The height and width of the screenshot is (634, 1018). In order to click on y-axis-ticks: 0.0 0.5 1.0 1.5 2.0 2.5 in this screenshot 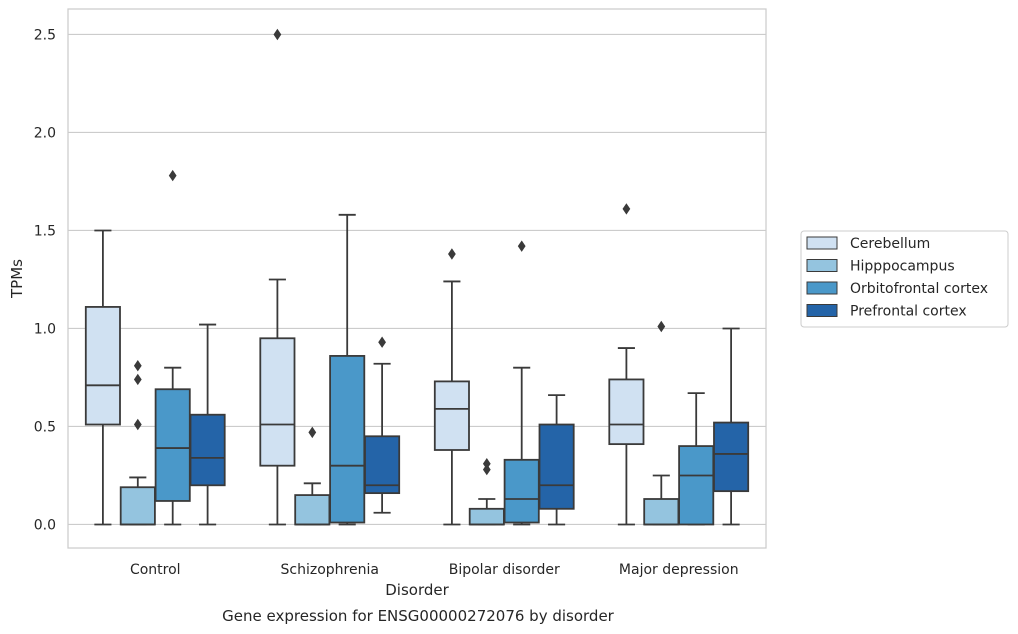, I will do `click(45, 280)`.